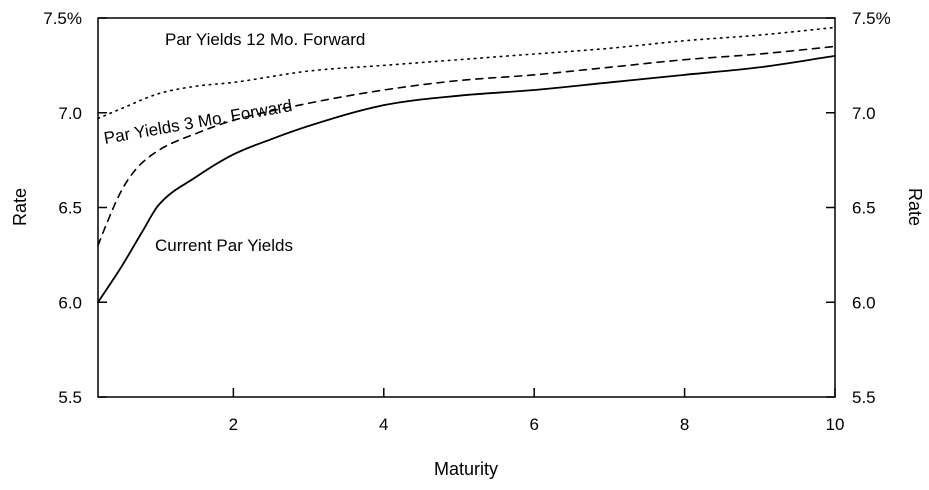 The image size is (929, 490). Describe the element at coordinates (915, 207) in the screenshot. I see `y-axis-title-right: Rate` at that location.